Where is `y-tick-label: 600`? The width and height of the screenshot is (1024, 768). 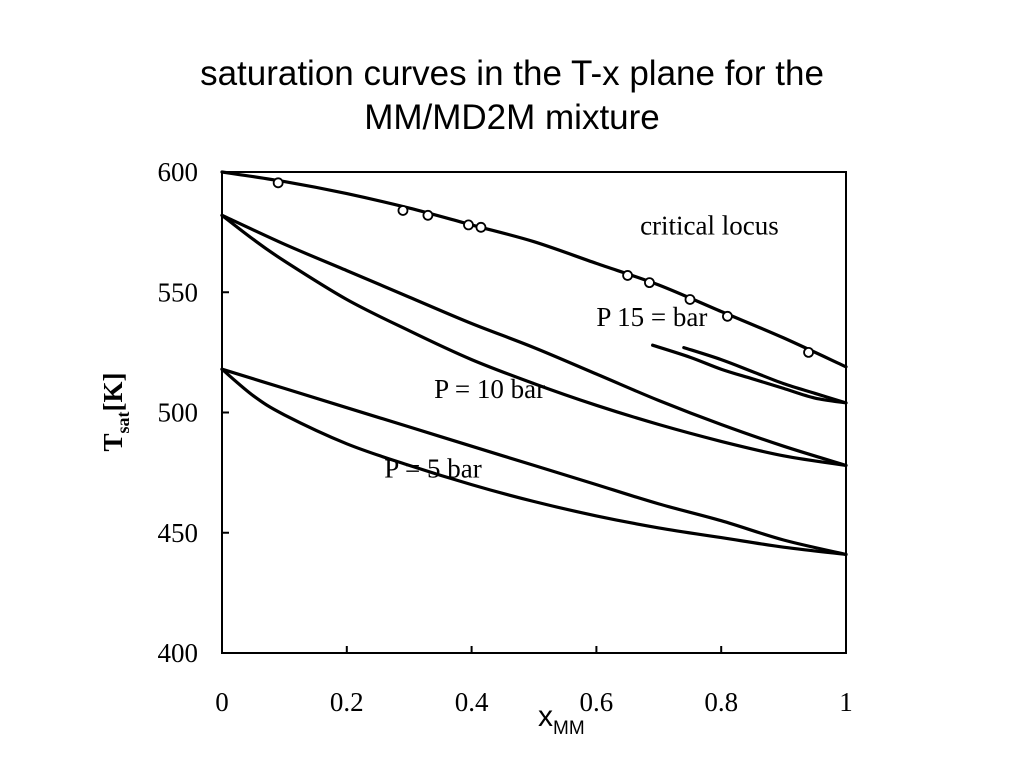 y-tick-label: 600 is located at coordinates (178, 172).